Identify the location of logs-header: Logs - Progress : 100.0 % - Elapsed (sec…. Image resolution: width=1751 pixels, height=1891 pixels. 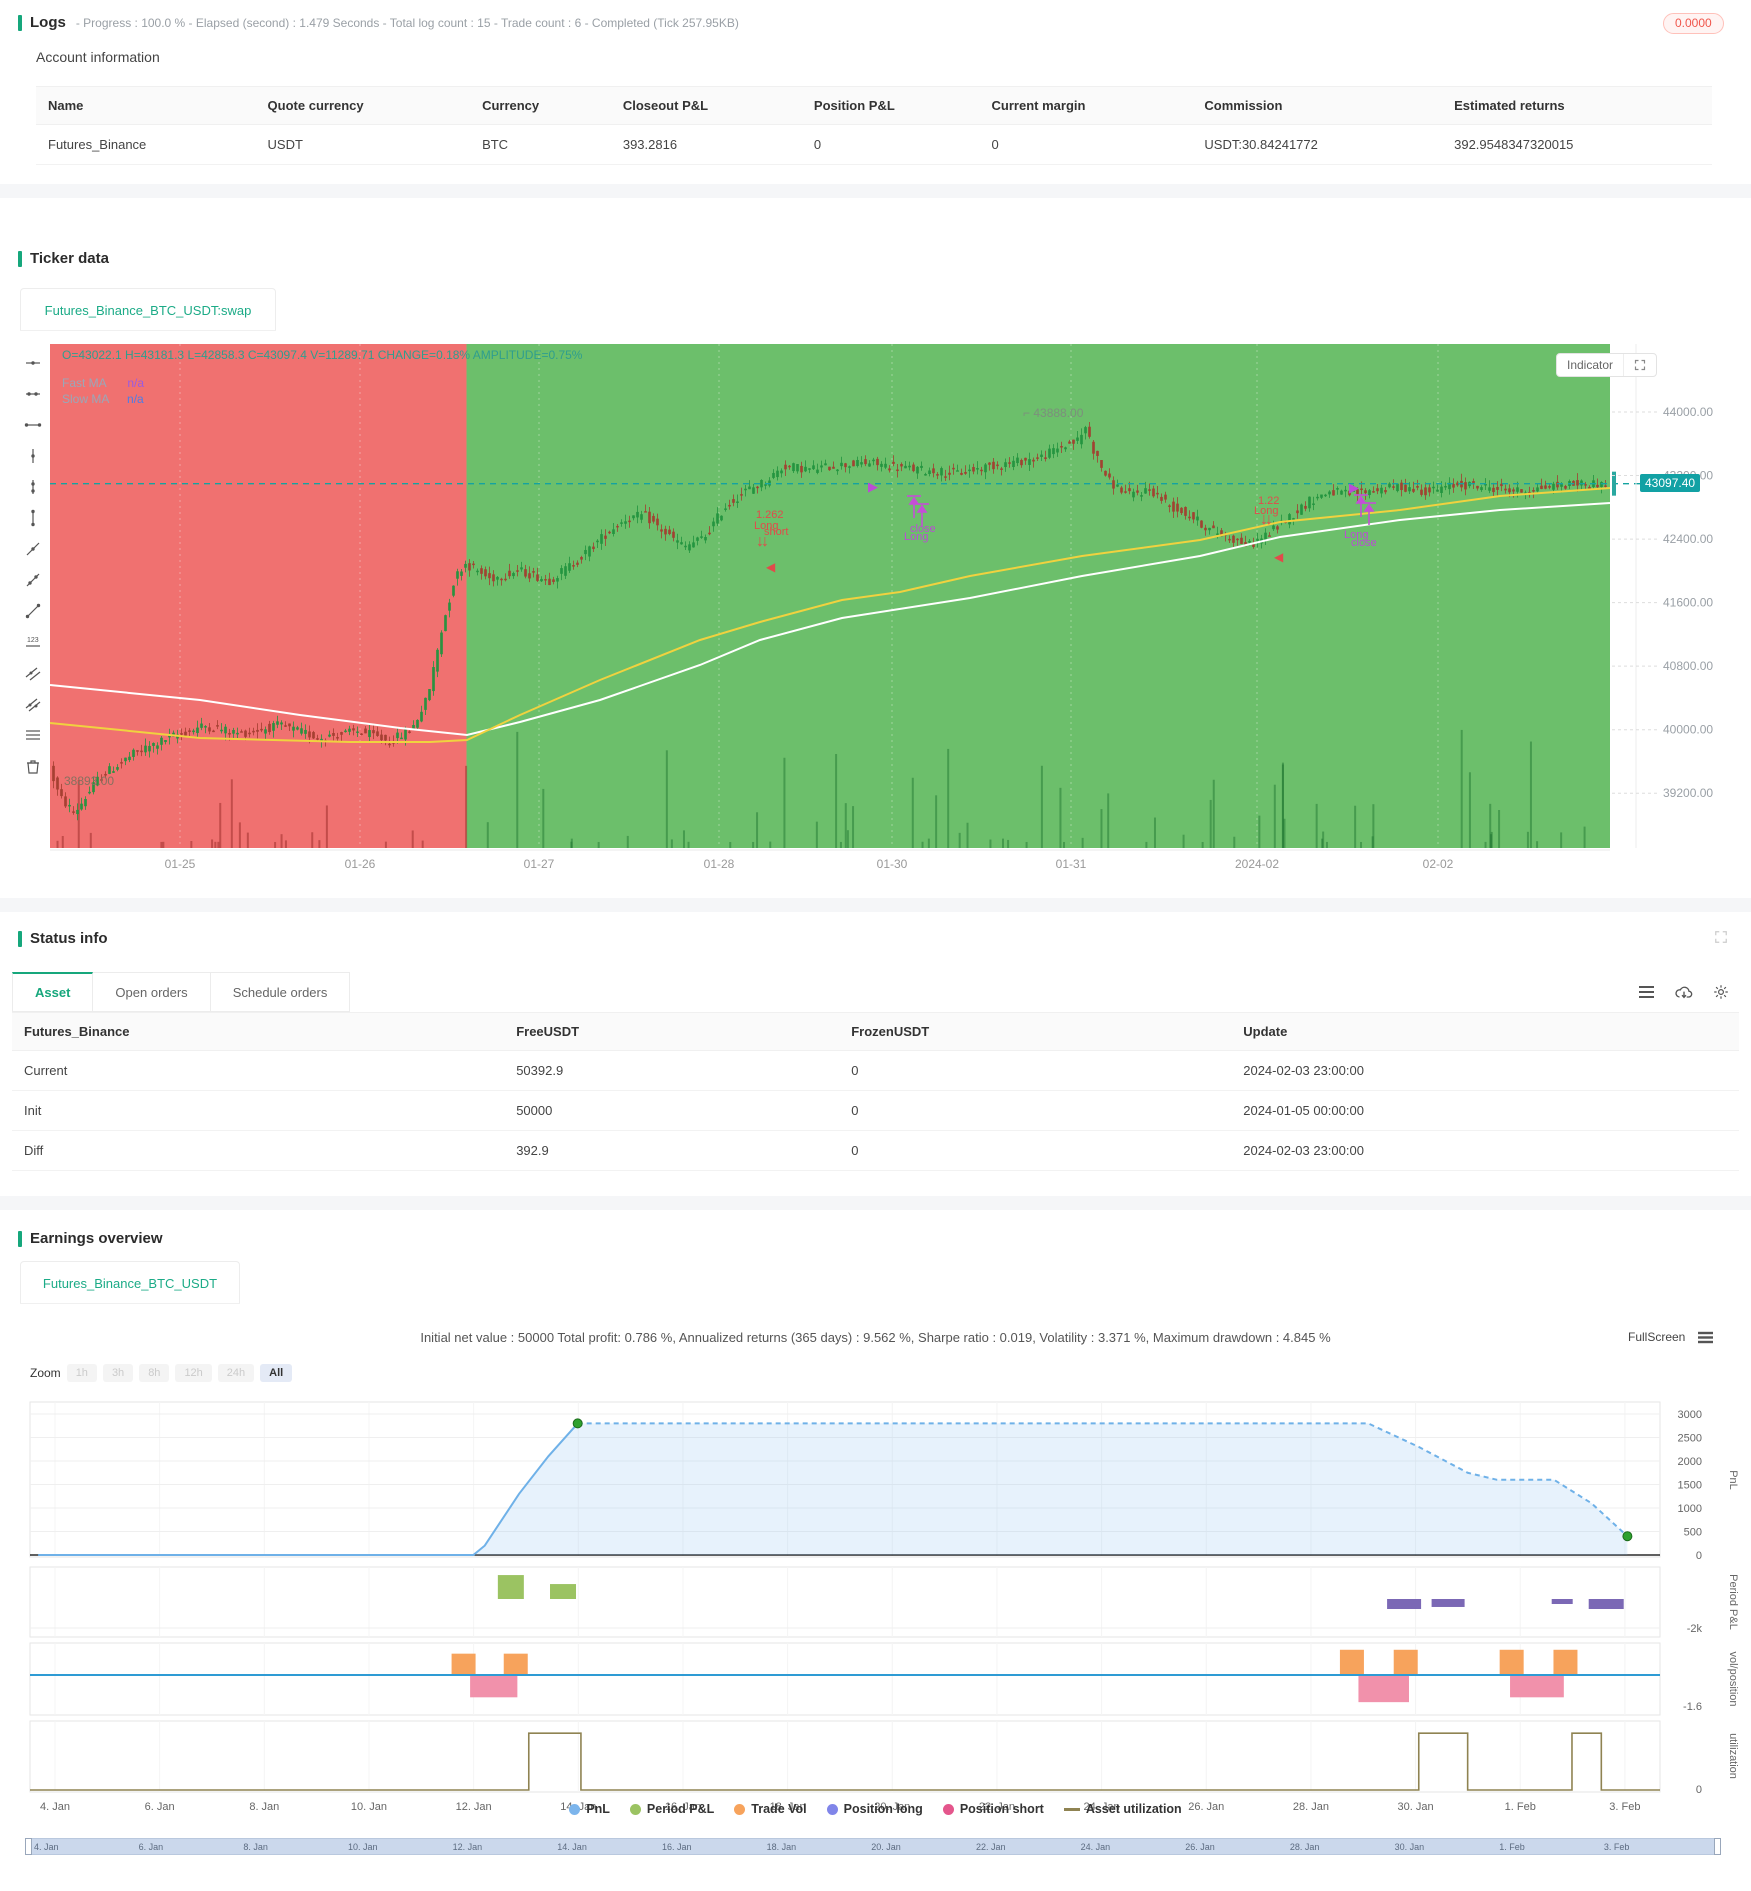
(378, 22).